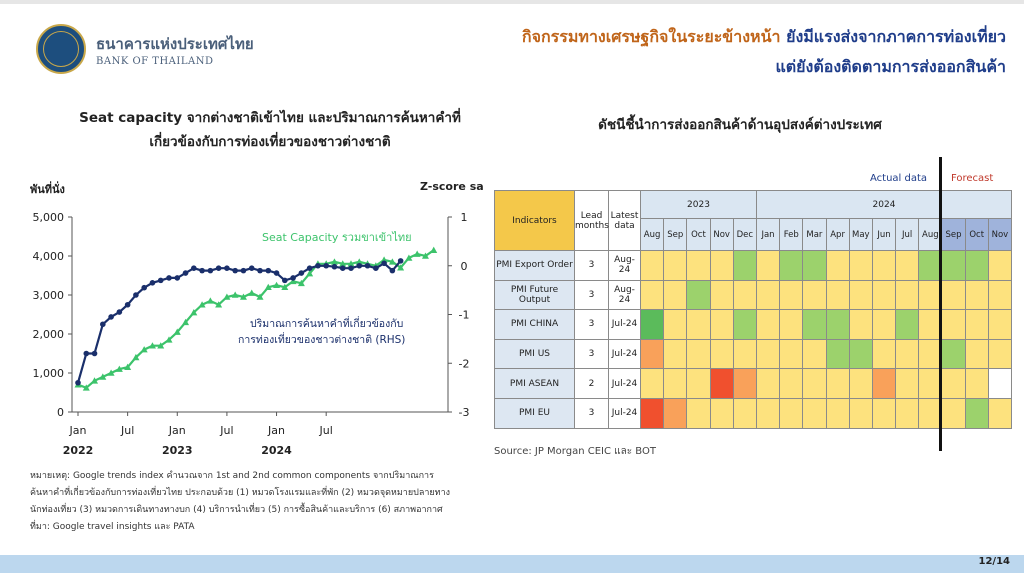 Image resolution: width=1024 pixels, height=578 pixels. I want to click on footer-bar: 12/14, so click(512, 564).